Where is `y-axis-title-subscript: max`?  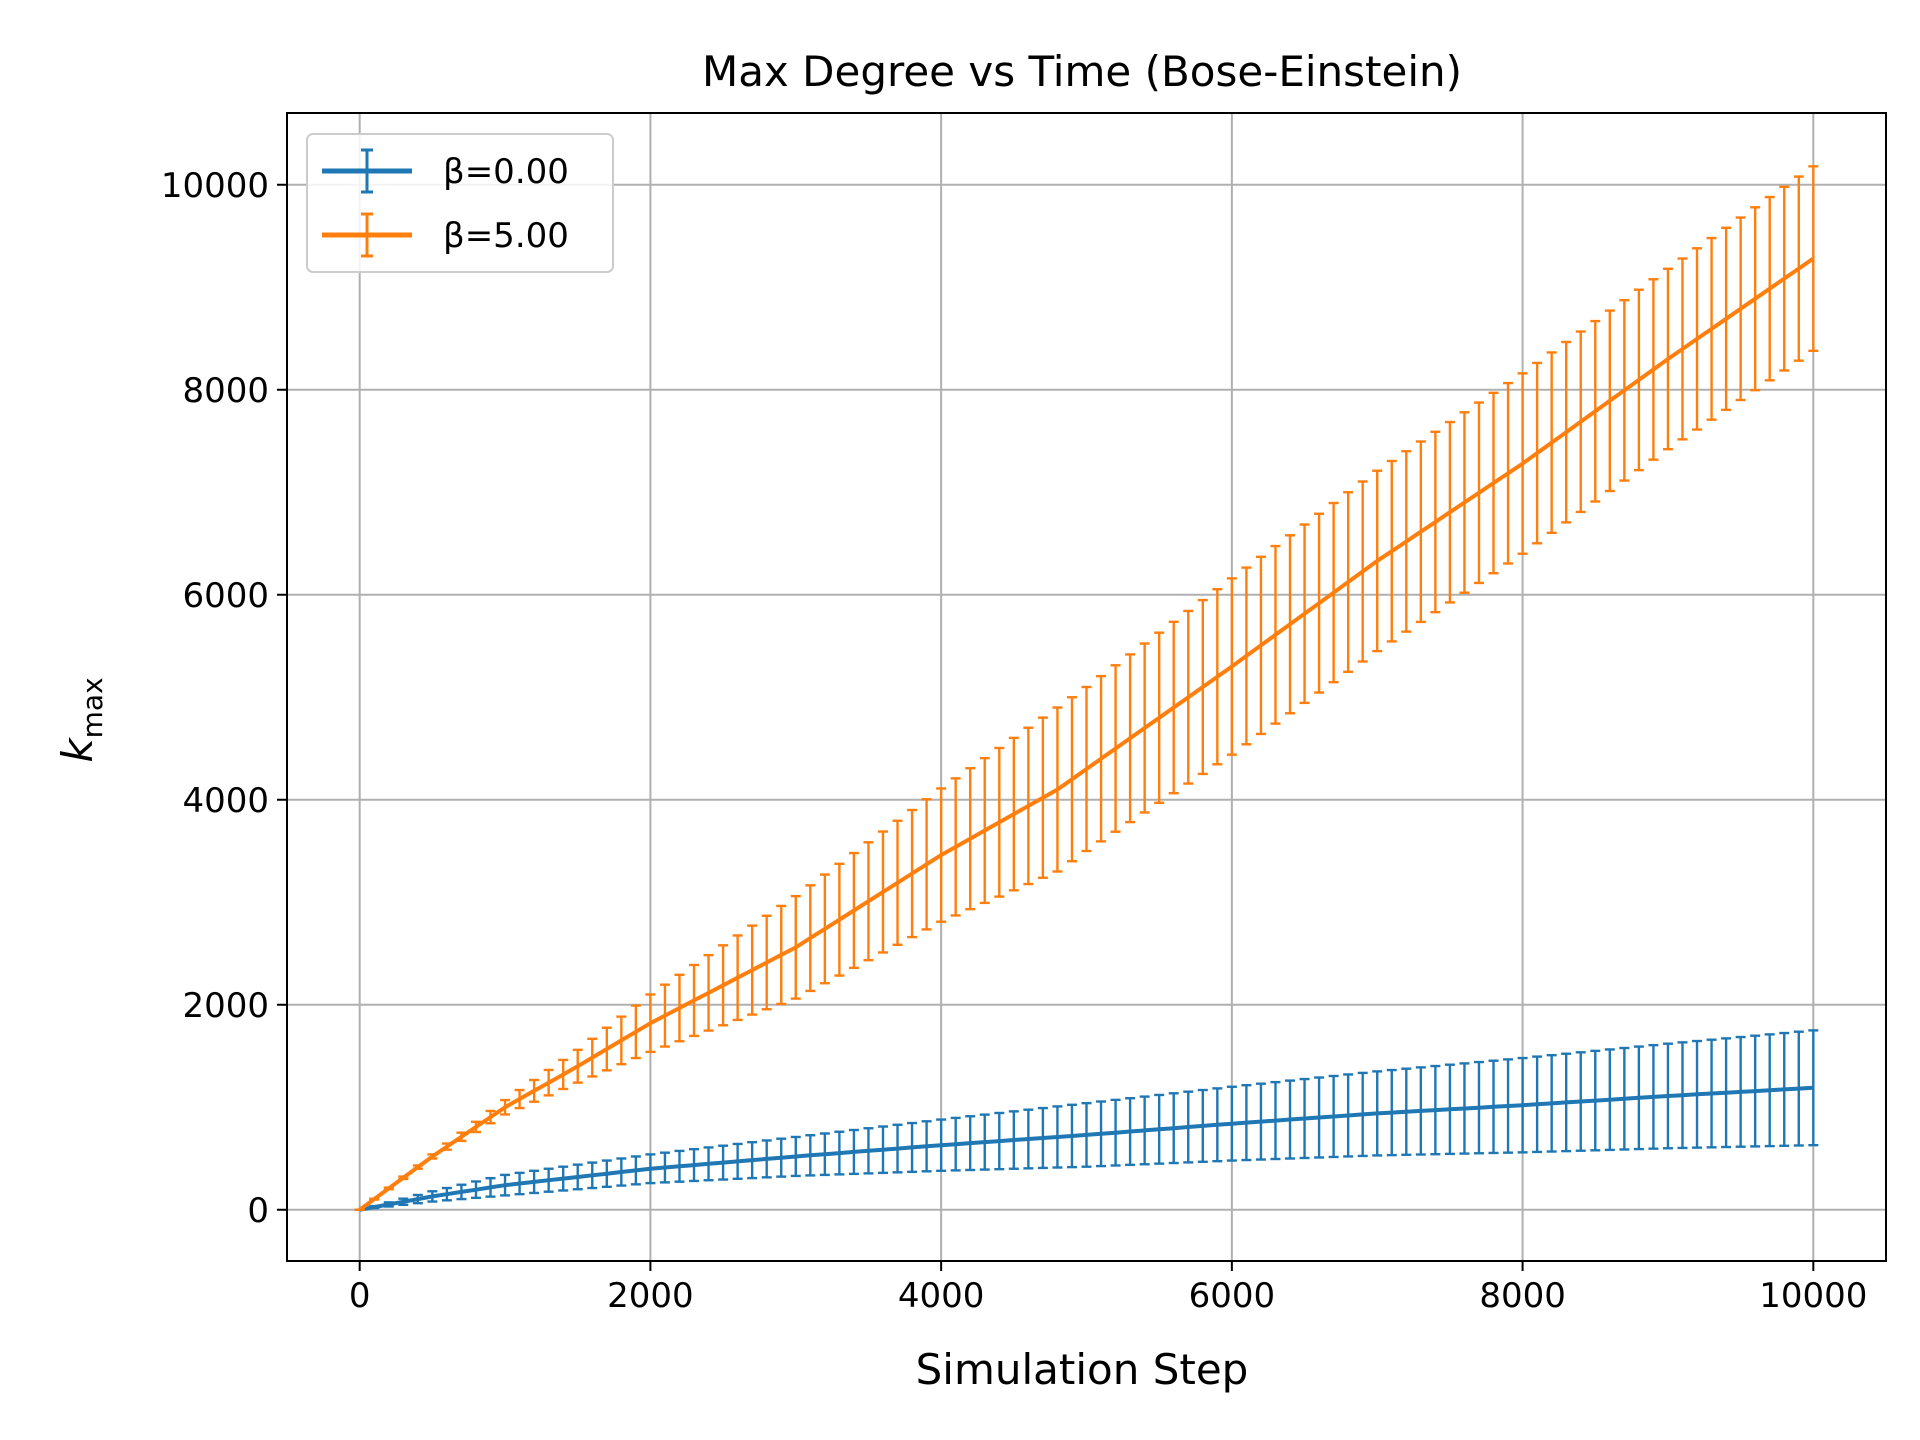
y-axis-title-subscript: max is located at coordinates (92, 707).